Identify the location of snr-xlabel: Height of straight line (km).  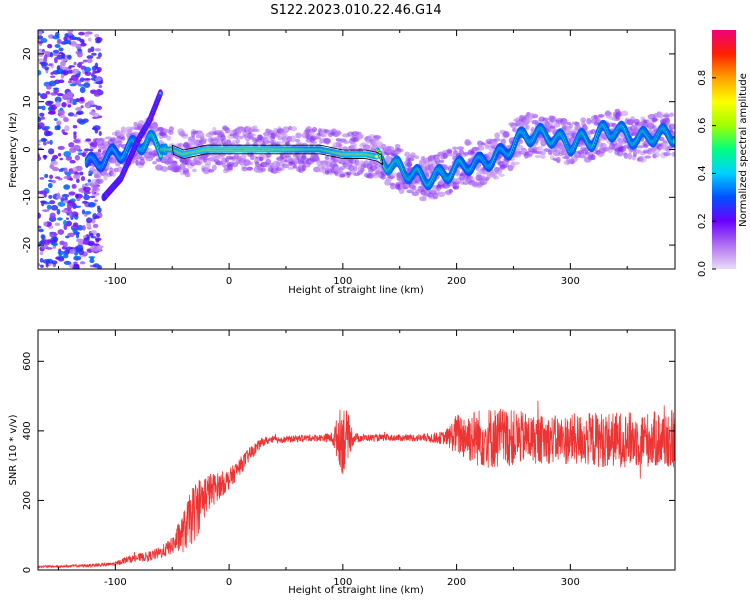
(356, 590).